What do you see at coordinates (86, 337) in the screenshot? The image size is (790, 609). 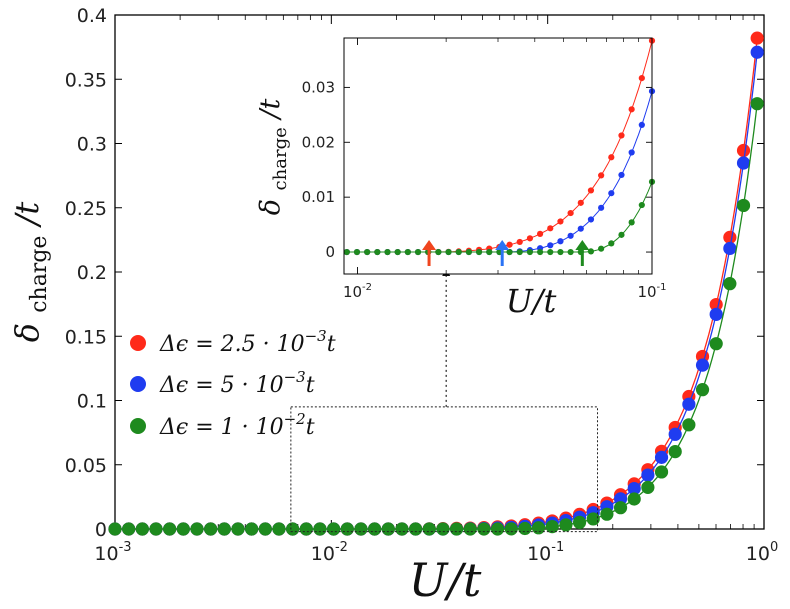 I see `main-y-tick-label: 0.15` at bounding box center [86, 337].